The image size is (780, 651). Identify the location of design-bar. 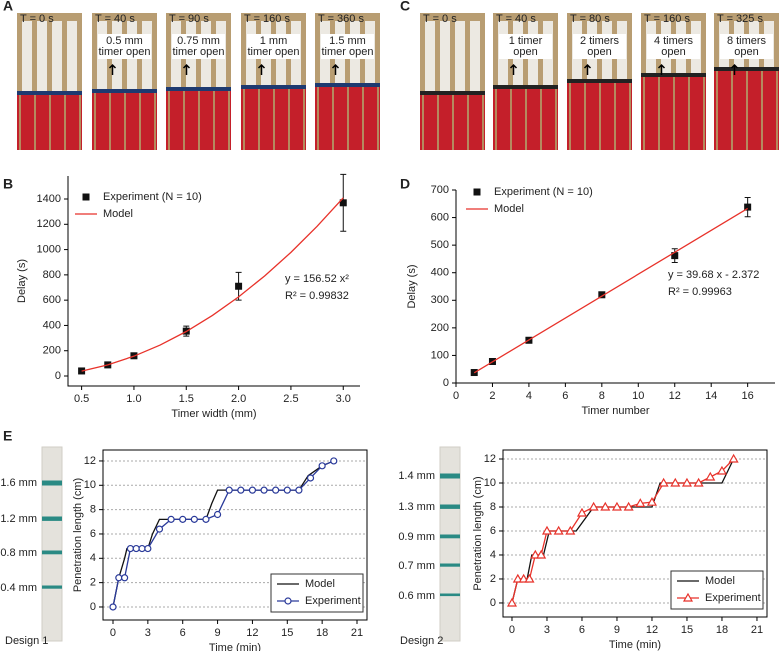
(52, 544).